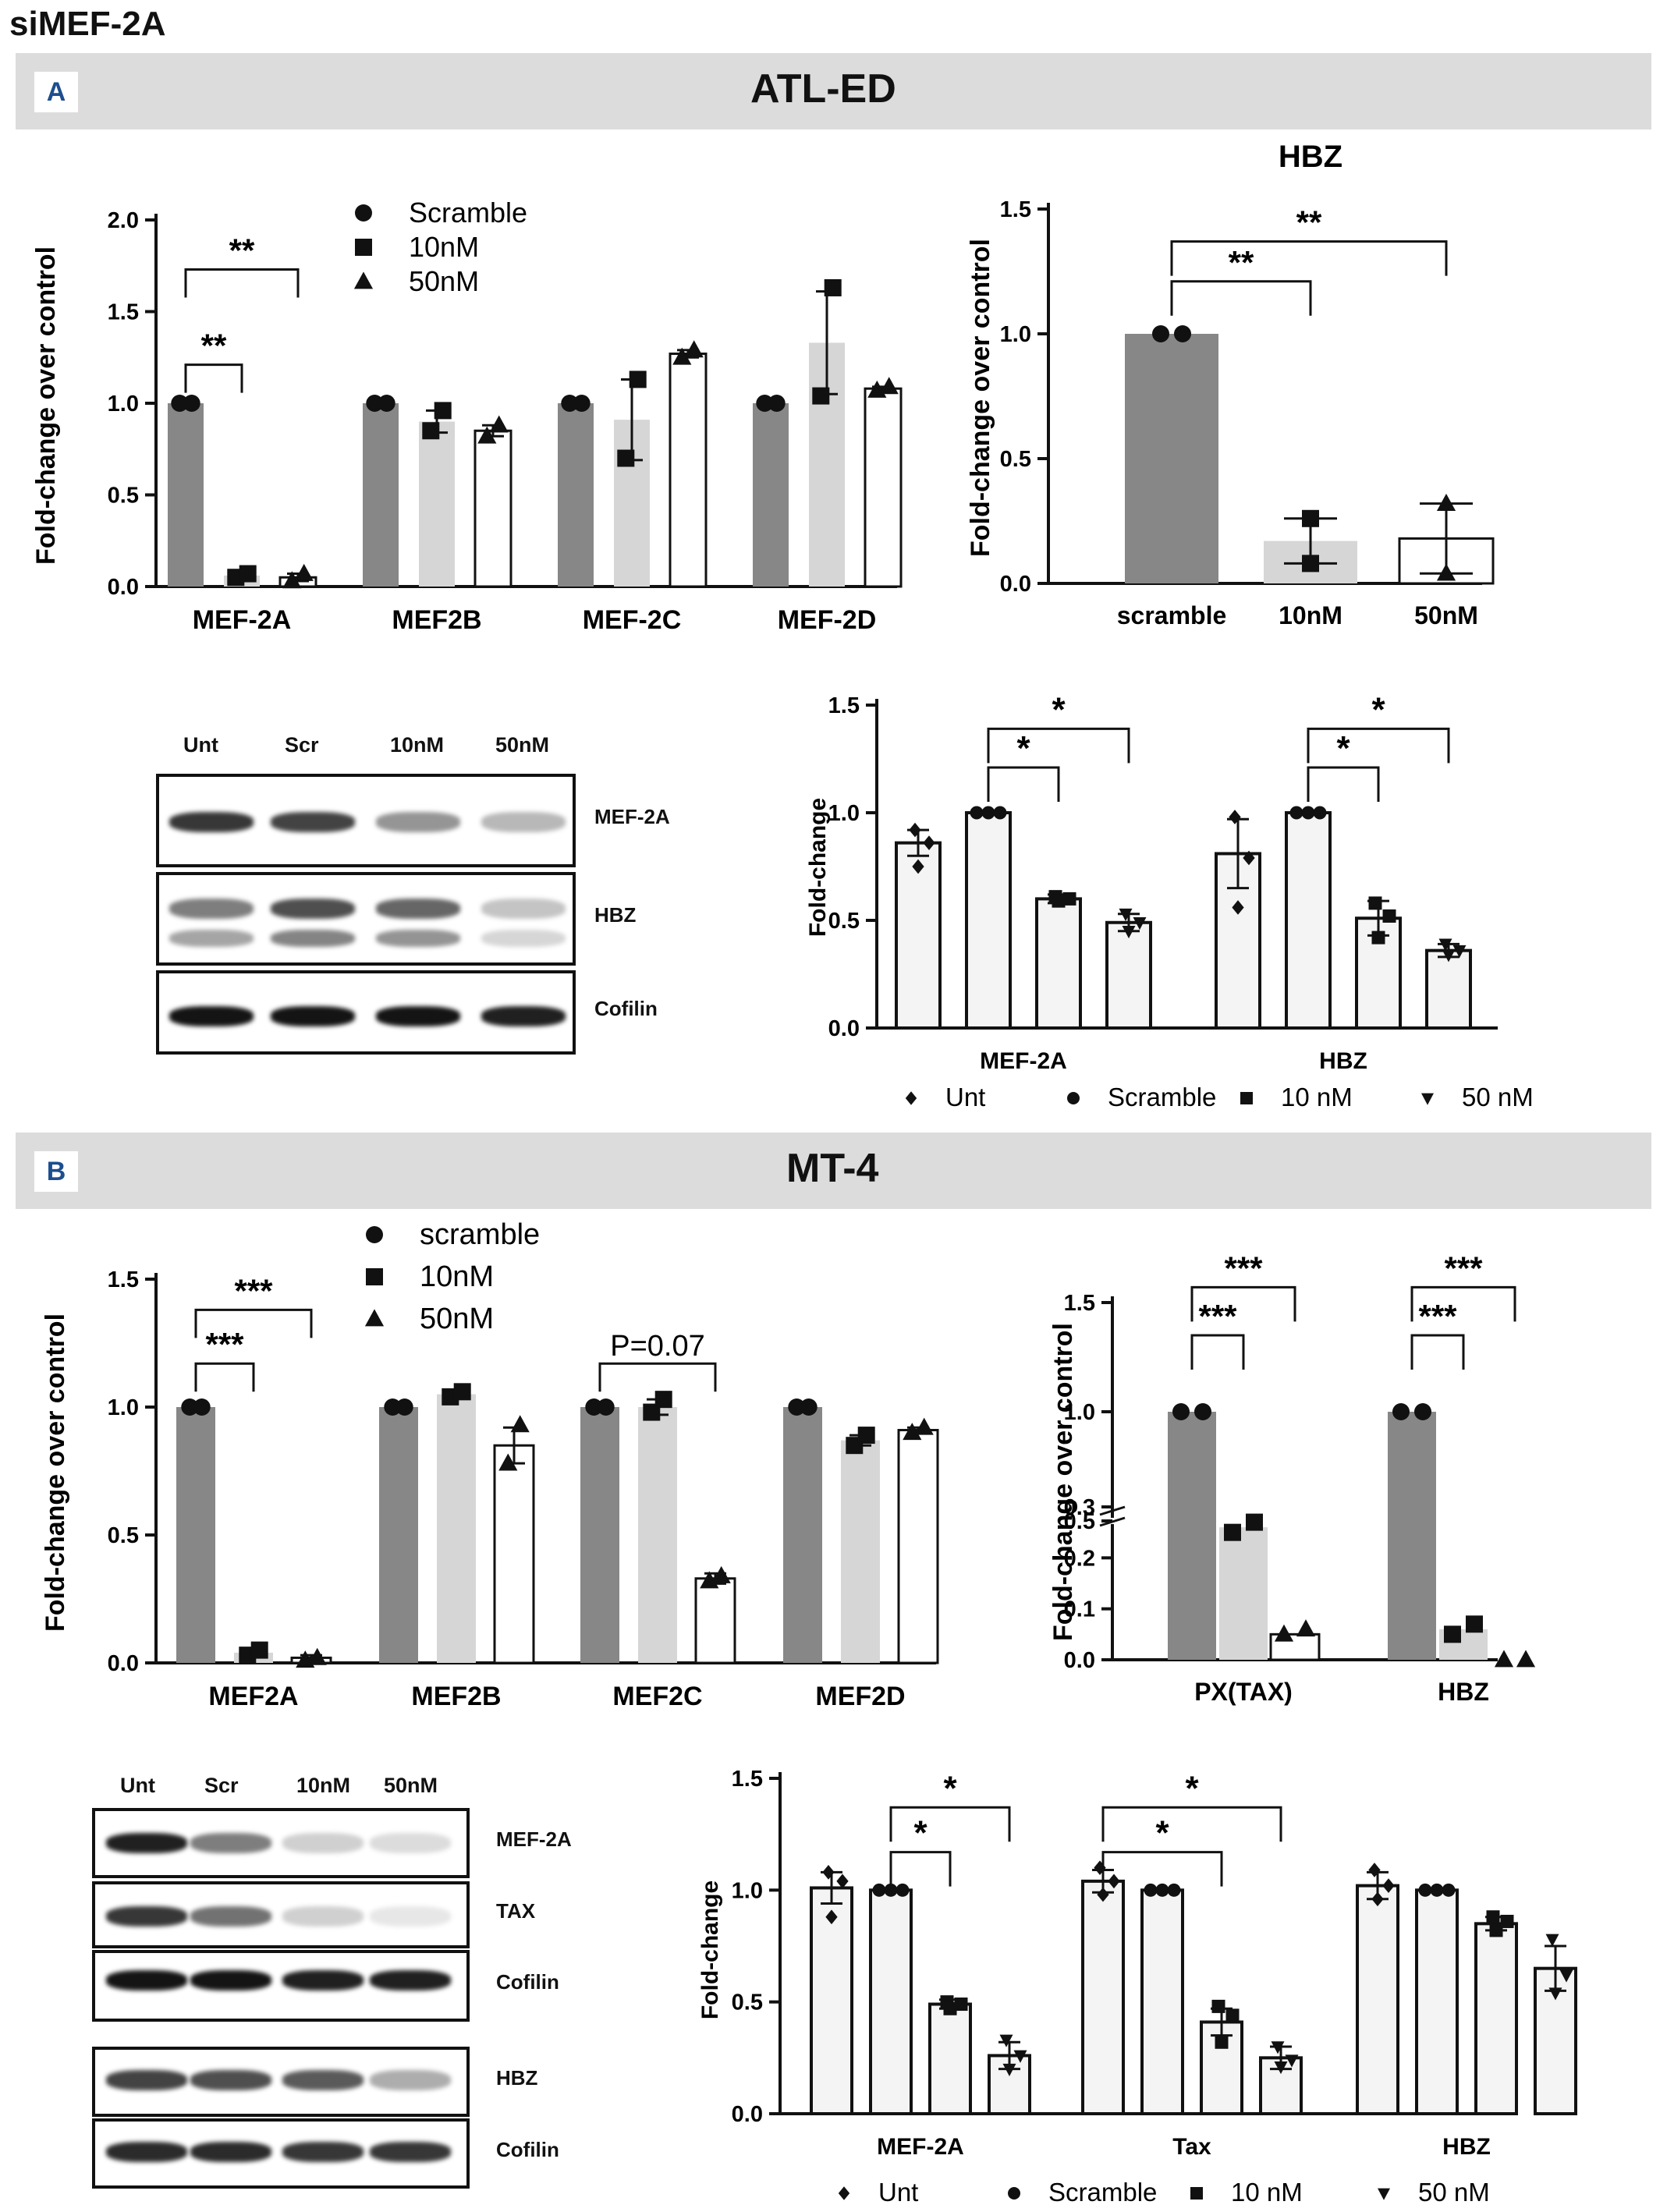 The image size is (1667, 2212). What do you see at coordinates (534, 1839) in the screenshot?
I see `blot-b-row-label: MEF-2A` at bounding box center [534, 1839].